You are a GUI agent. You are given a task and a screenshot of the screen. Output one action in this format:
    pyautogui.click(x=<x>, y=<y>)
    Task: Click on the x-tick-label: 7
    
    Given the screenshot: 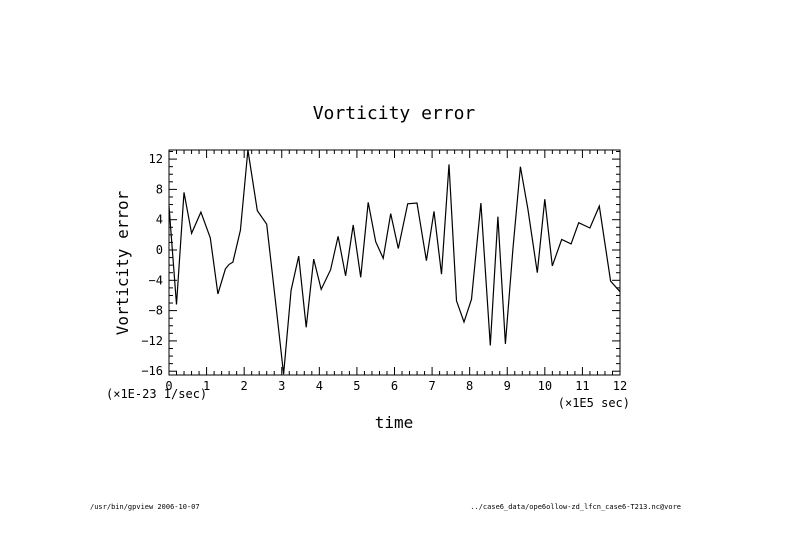 What is the action you would take?
    pyautogui.click(x=431, y=386)
    